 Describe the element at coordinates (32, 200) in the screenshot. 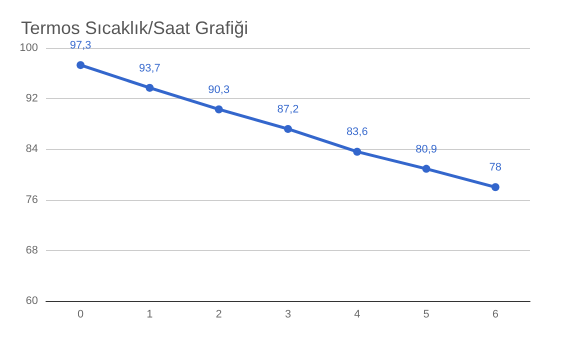

I see `y-tick-label: 76` at that location.